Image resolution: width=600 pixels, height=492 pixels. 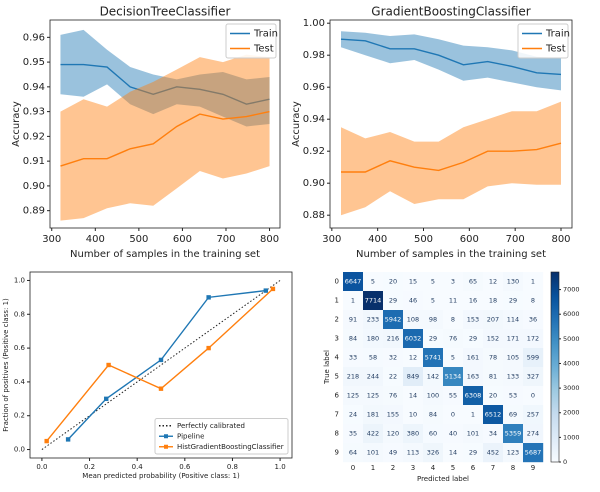 I want to click on cell-label: 5134, so click(x=453, y=377).